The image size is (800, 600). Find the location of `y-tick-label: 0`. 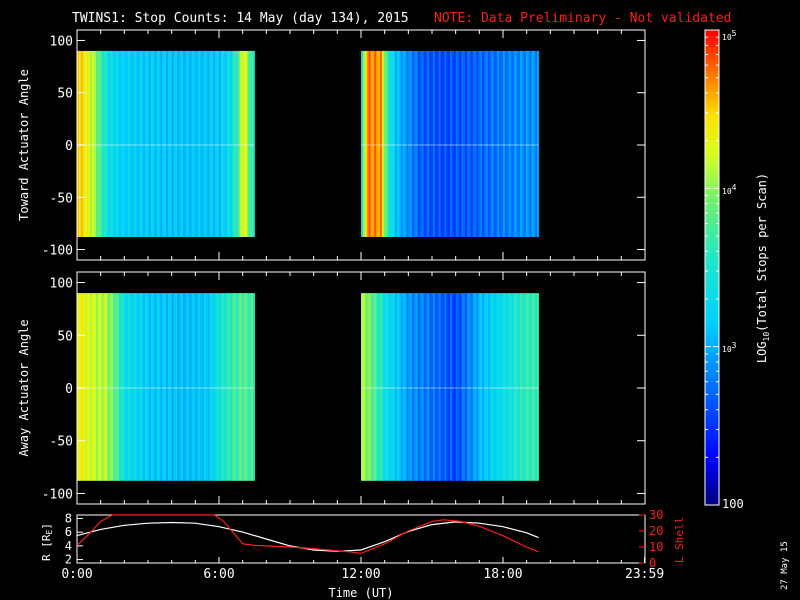

y-tick-label: 0 is located at coordinates (69, 146).